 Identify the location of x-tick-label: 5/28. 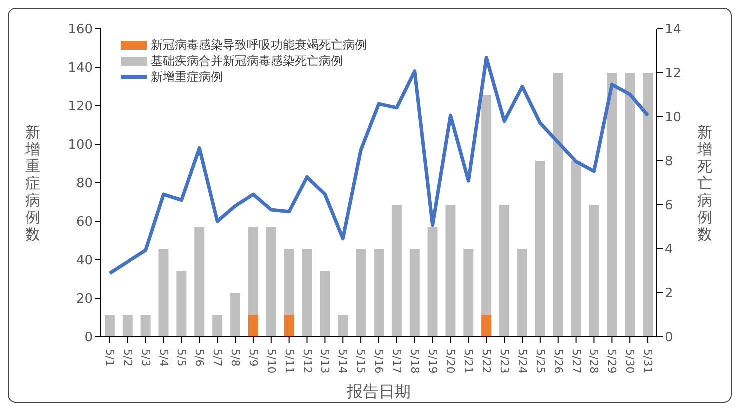
(594, 361).